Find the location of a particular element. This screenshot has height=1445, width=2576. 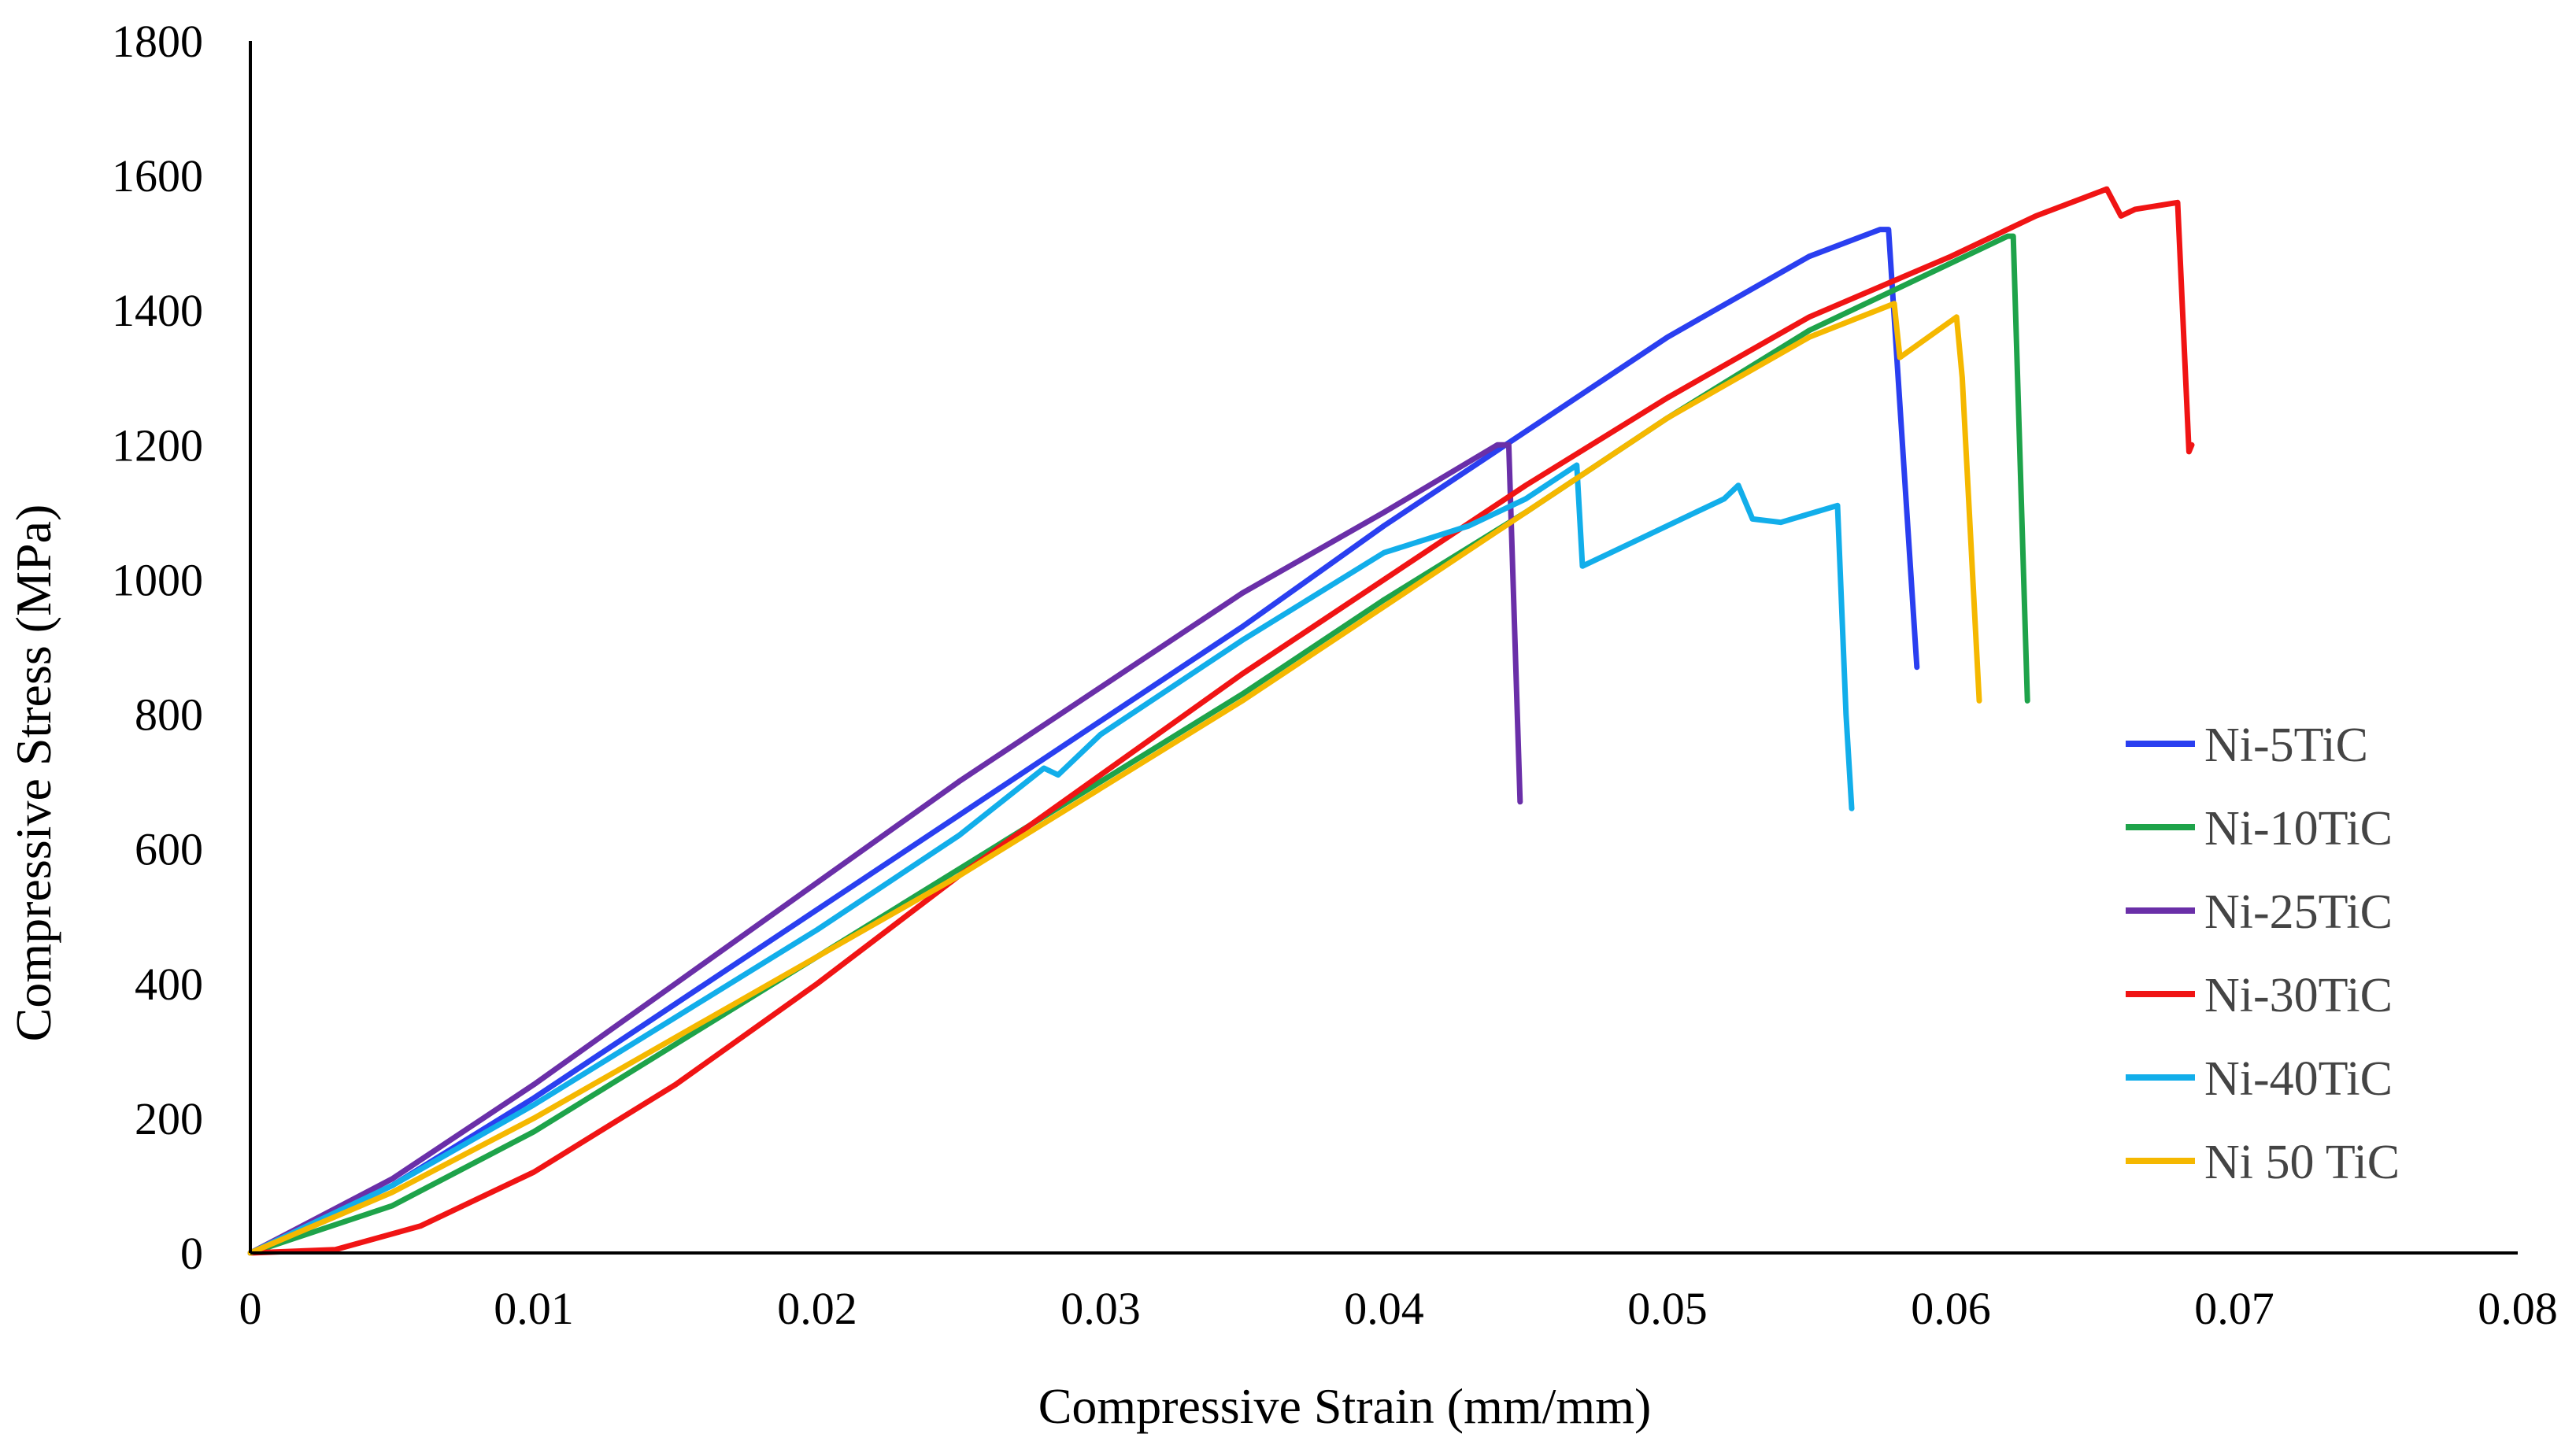

y-tick-label: 800 is located at coordinates (169, 715).